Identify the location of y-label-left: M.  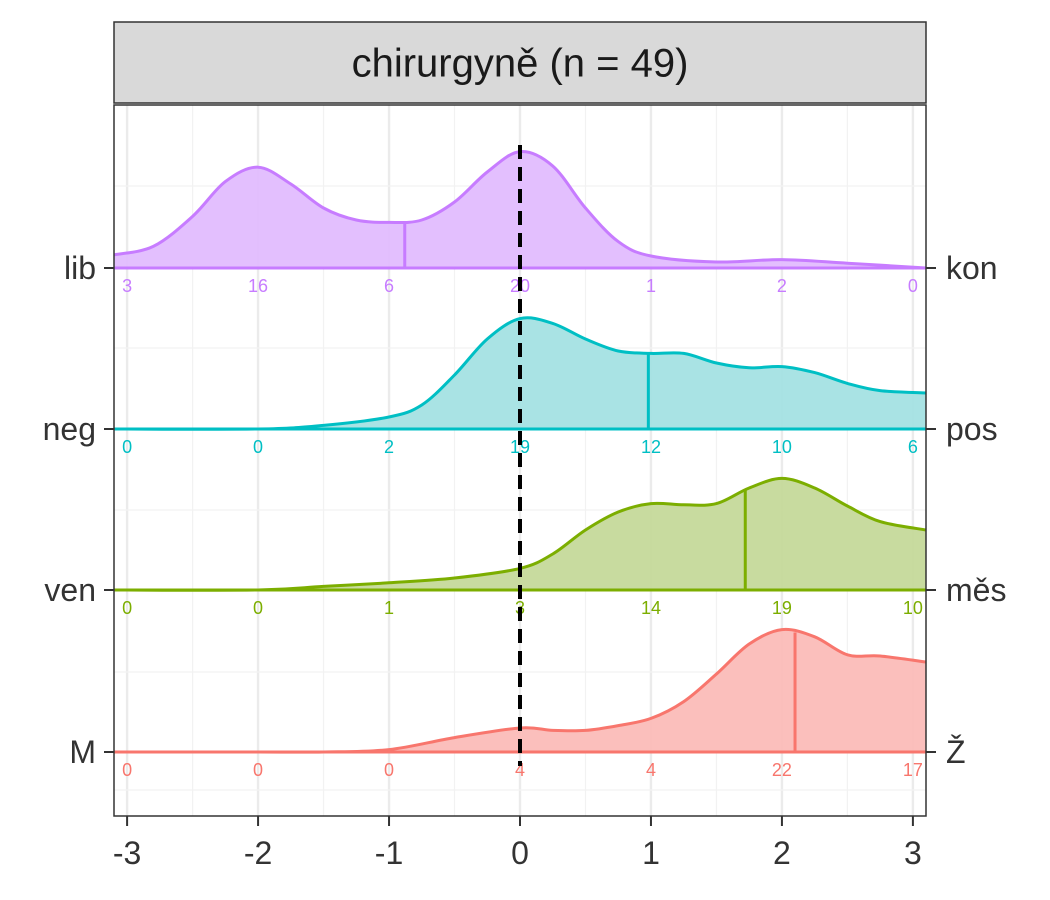
(82, 752).